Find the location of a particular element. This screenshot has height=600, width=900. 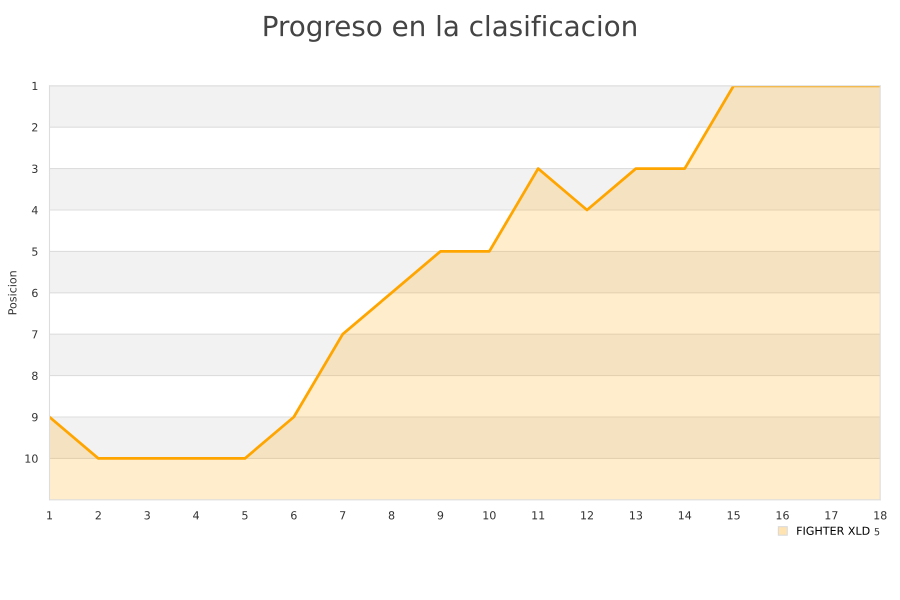

x-tick-label: 5 is located at coordinates (245, 515).